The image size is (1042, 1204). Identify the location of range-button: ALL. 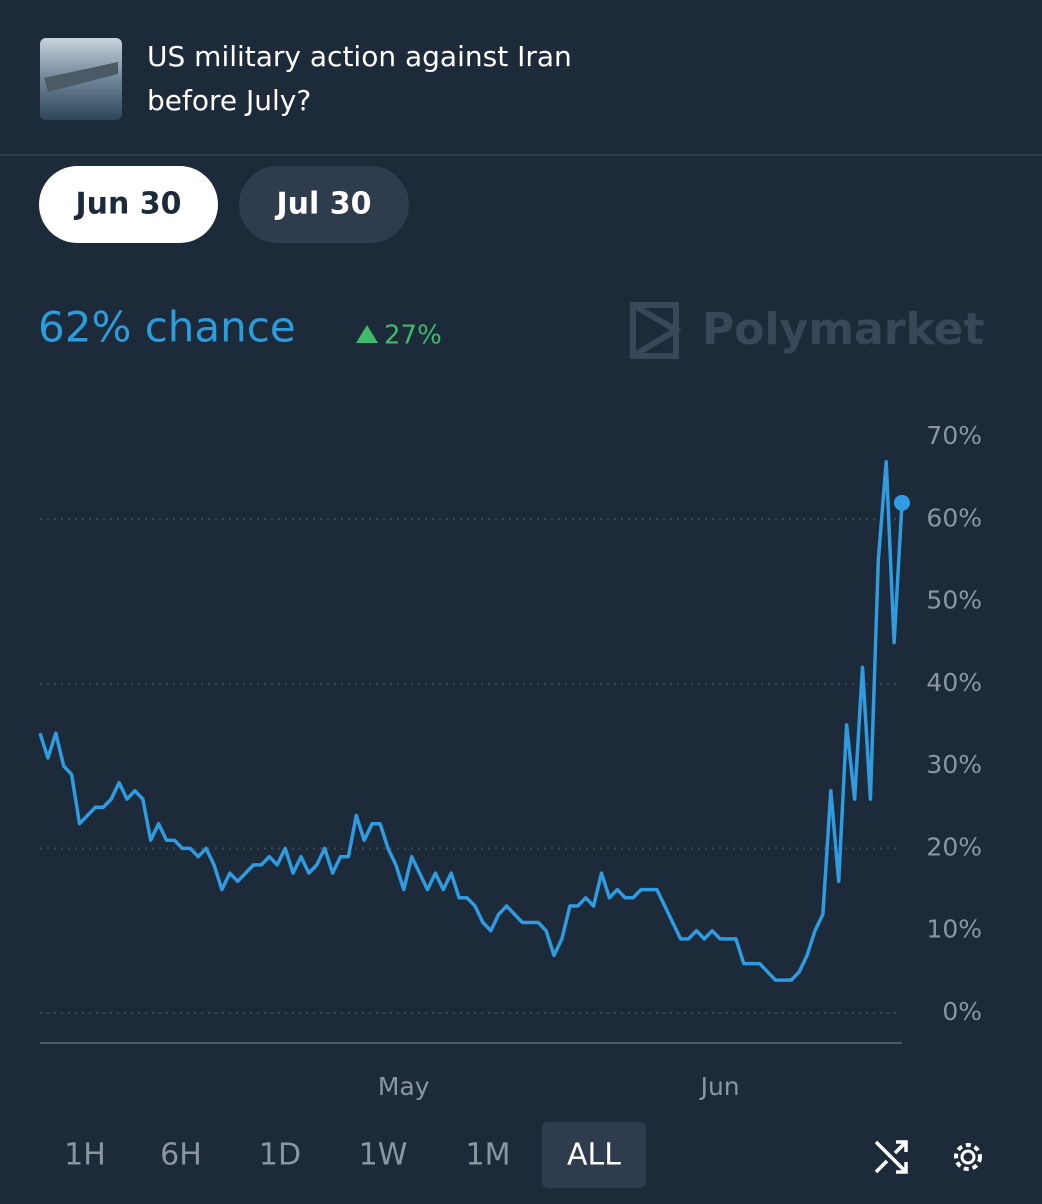
(594, 1155).